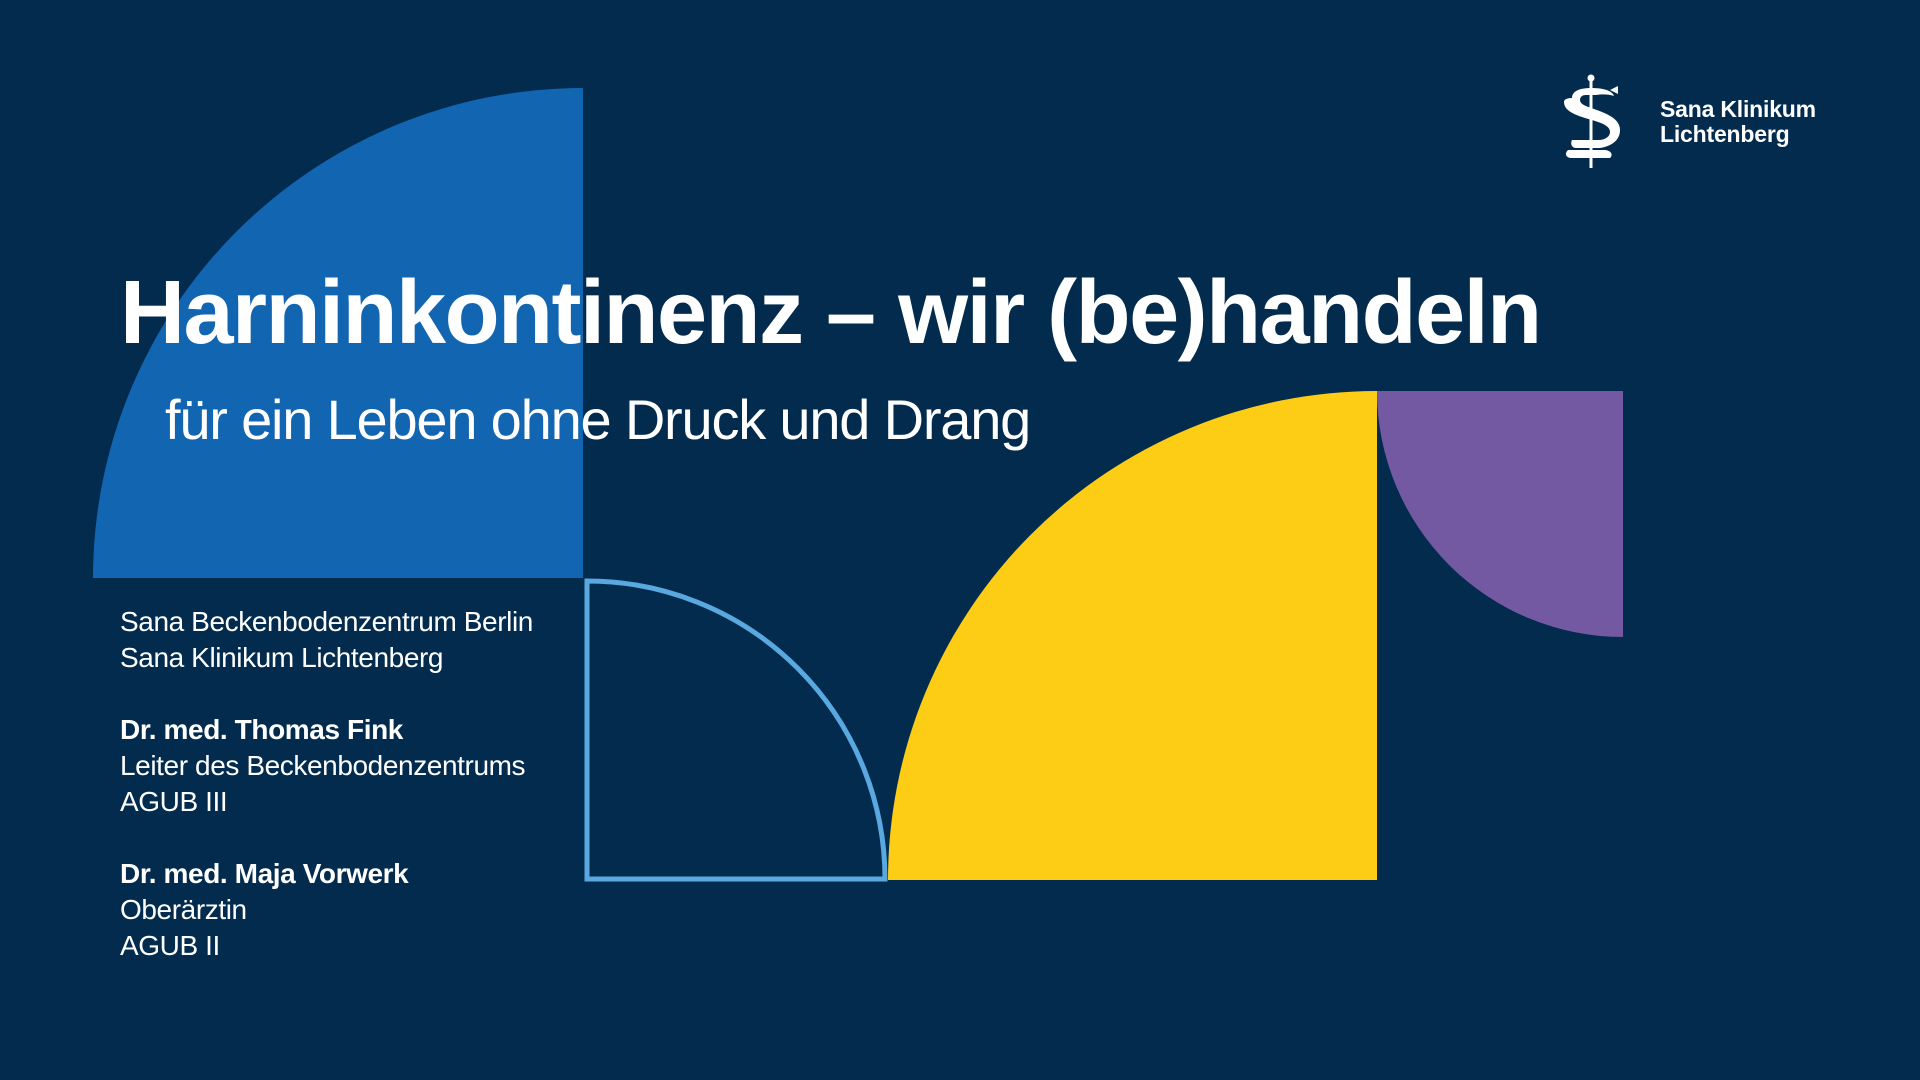 The image size is (1920, 1080). What do you see at coordinates (174, 801) in the screenshot?
I see `speaker-1-cert: AGUB III` at bounding box center [174, 801].